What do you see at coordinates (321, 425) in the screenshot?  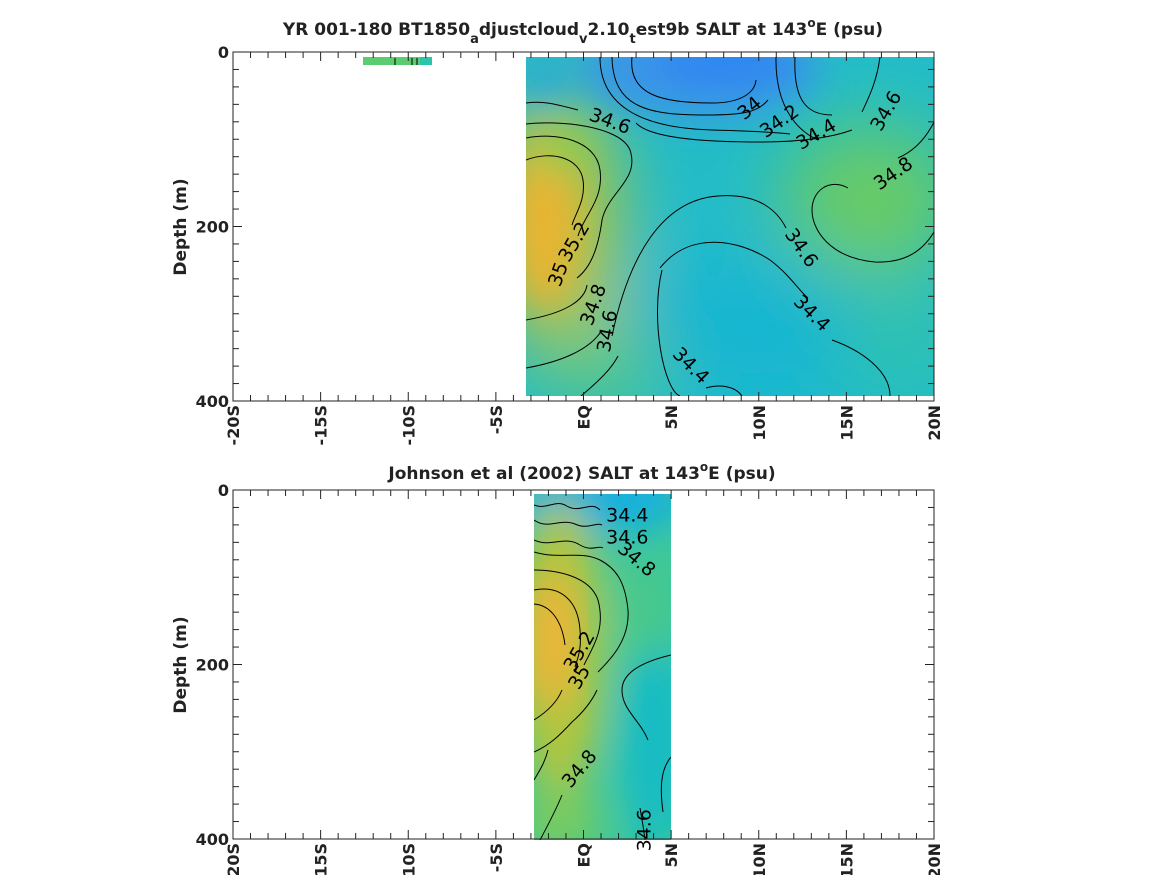 I see `top-x-tick-label: -15S` at bounding box center [321, 425].